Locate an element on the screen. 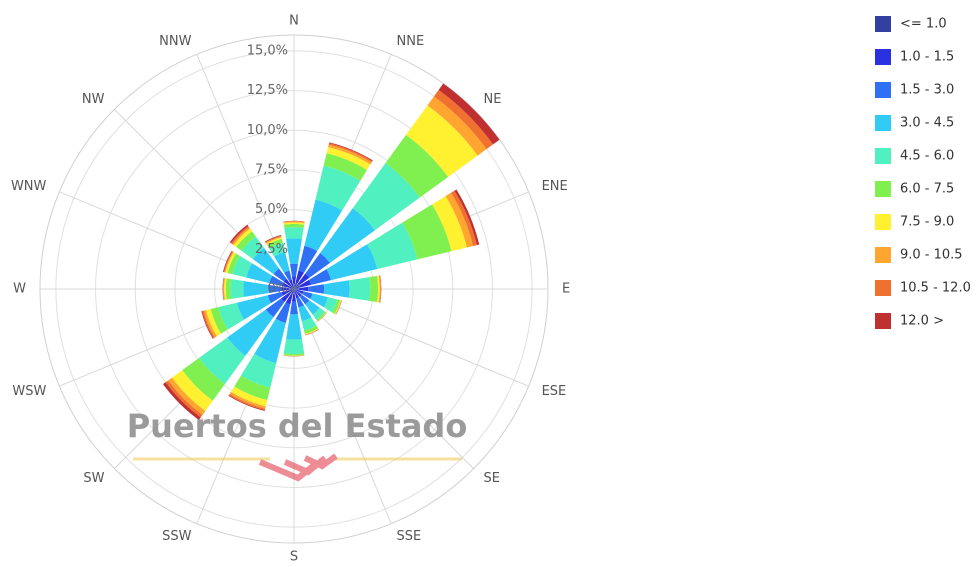 Image resolution: width=979 pixels, height=567 pixels. legend-label: 12.0 > is located at coordinates (922, 321).